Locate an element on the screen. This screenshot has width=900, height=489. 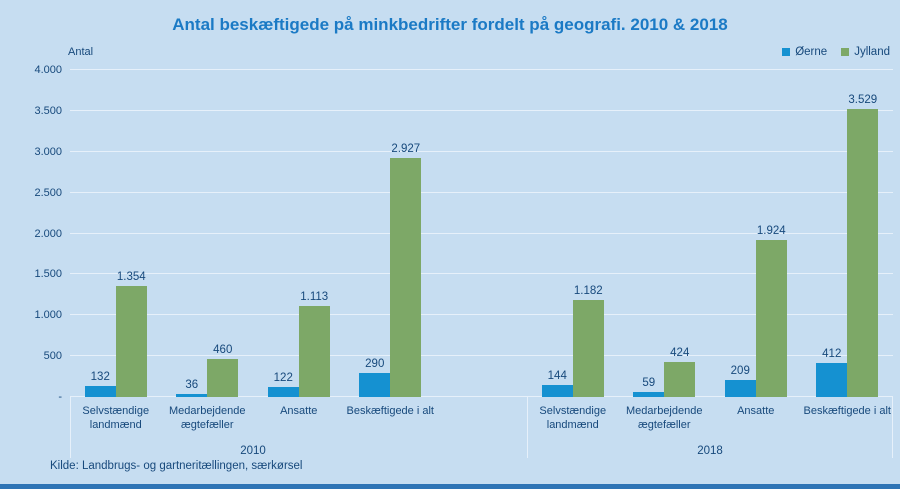
y-tick-label: 4.000 is located at coordinates (48, 70).